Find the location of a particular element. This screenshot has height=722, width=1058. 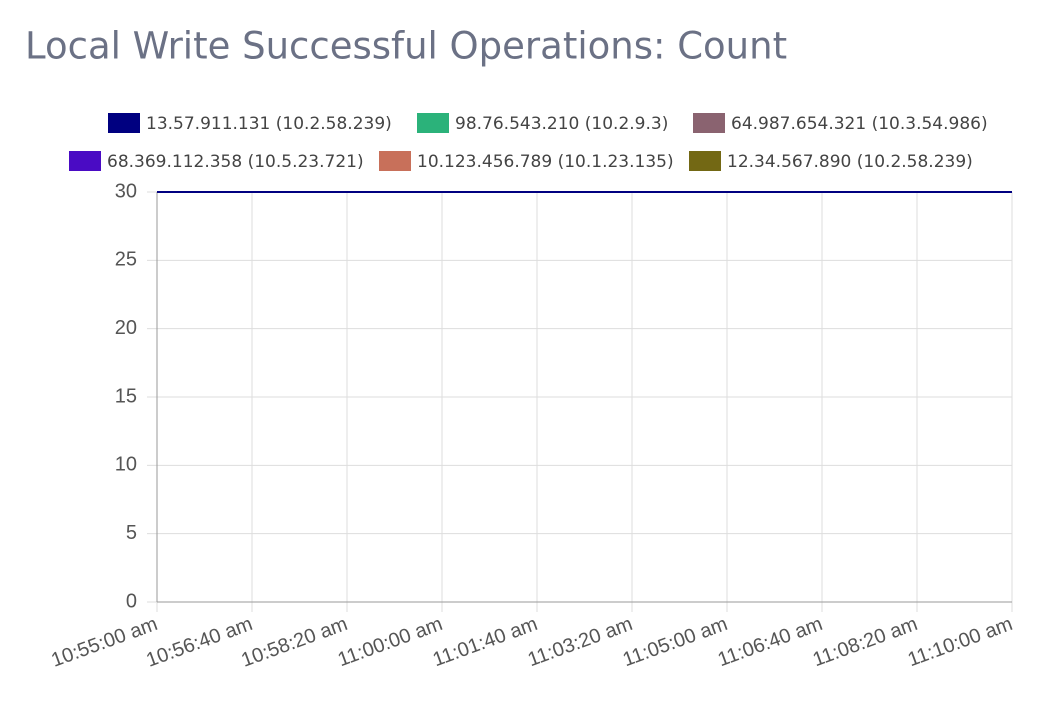

x-tick-label: 11:03:20 am is located at coordinates (580, 642).